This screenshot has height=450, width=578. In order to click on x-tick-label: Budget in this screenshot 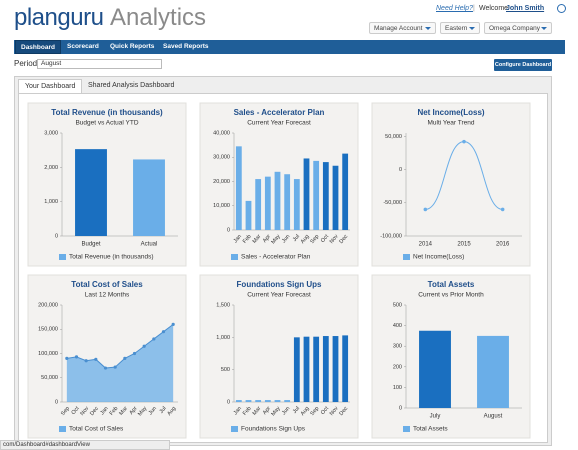, I will do `click(90, 245)`.